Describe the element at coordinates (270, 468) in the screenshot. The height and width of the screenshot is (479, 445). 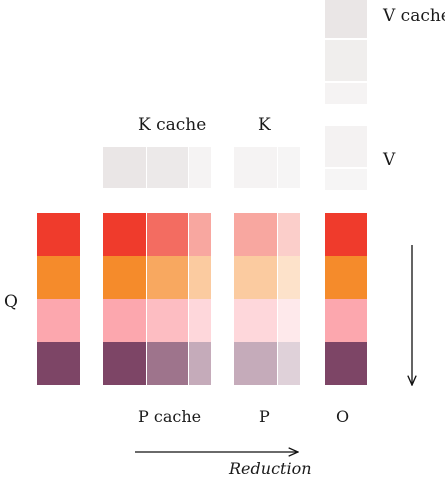
I see `reduction-label: Reduction` at that location.